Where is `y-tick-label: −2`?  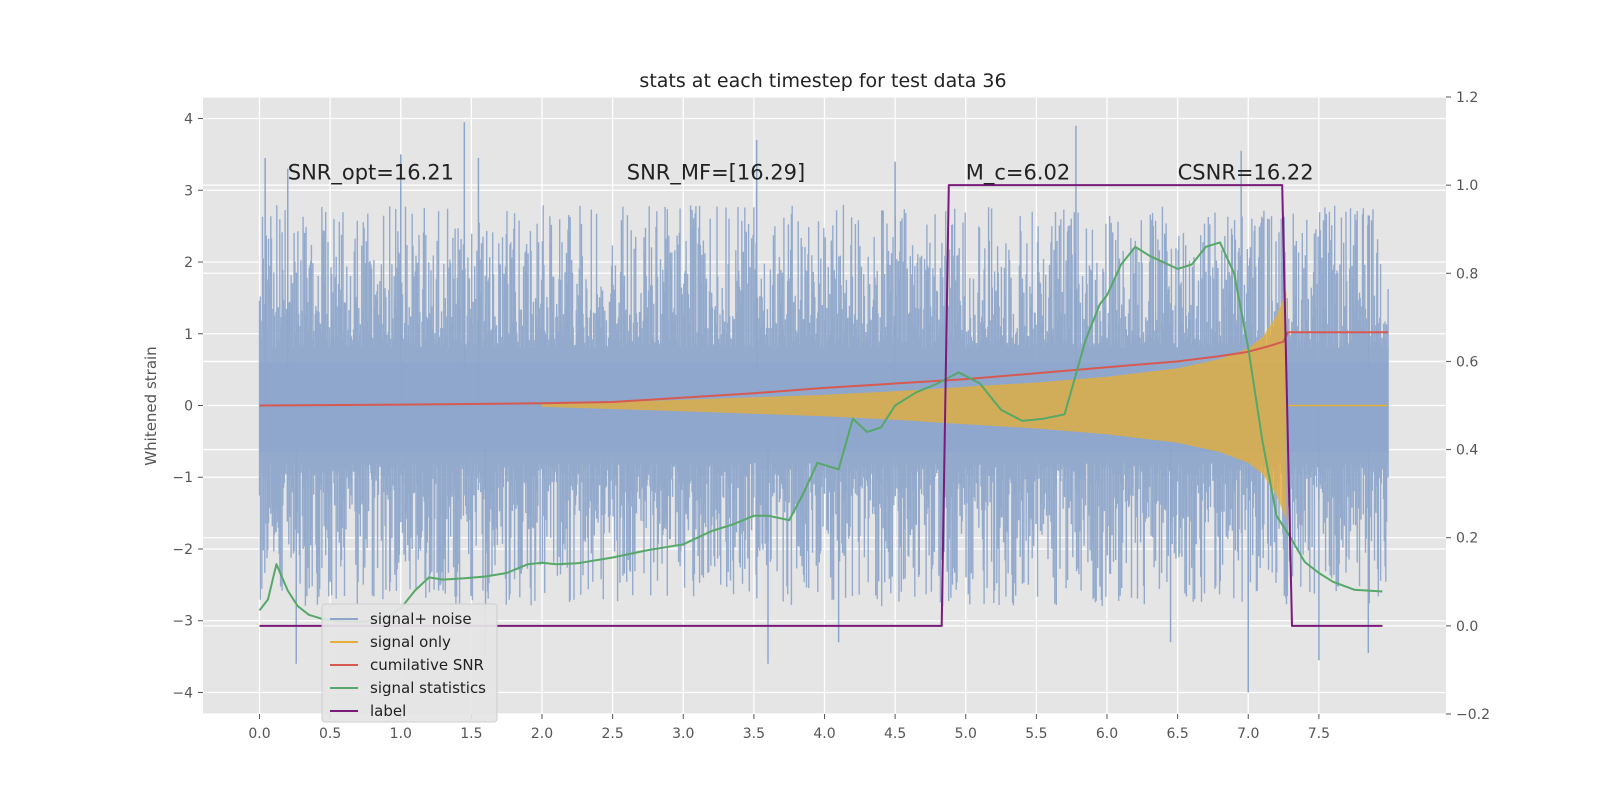 y-tick-label: −2 is located at coordinates (182, 550).